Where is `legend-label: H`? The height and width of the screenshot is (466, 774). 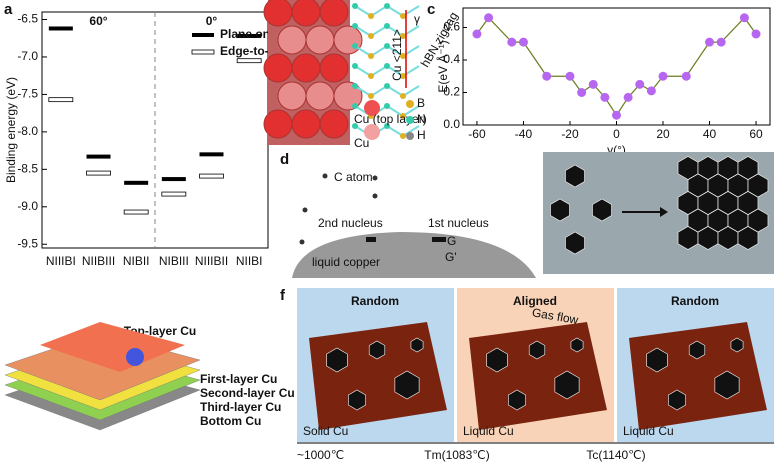
legend-label: H is located at coordinates (421, 135).